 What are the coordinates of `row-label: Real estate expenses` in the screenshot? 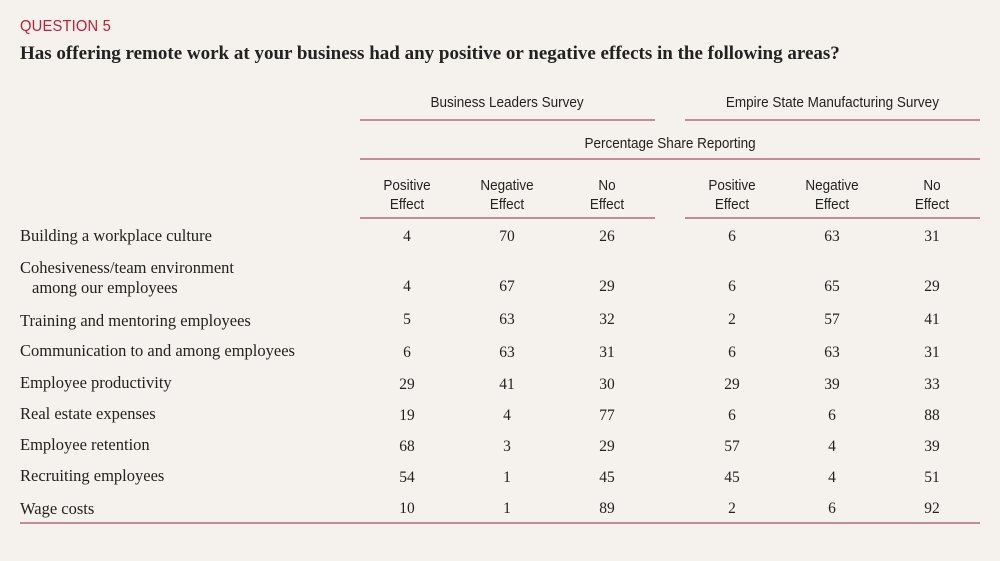 It's located at (88, 413).